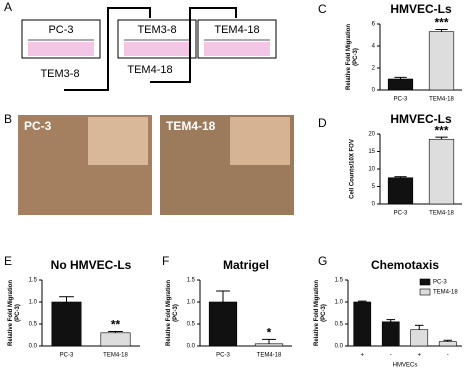 The image size is (474, 376). I want to click on panel-label: F, so click(165, 261).